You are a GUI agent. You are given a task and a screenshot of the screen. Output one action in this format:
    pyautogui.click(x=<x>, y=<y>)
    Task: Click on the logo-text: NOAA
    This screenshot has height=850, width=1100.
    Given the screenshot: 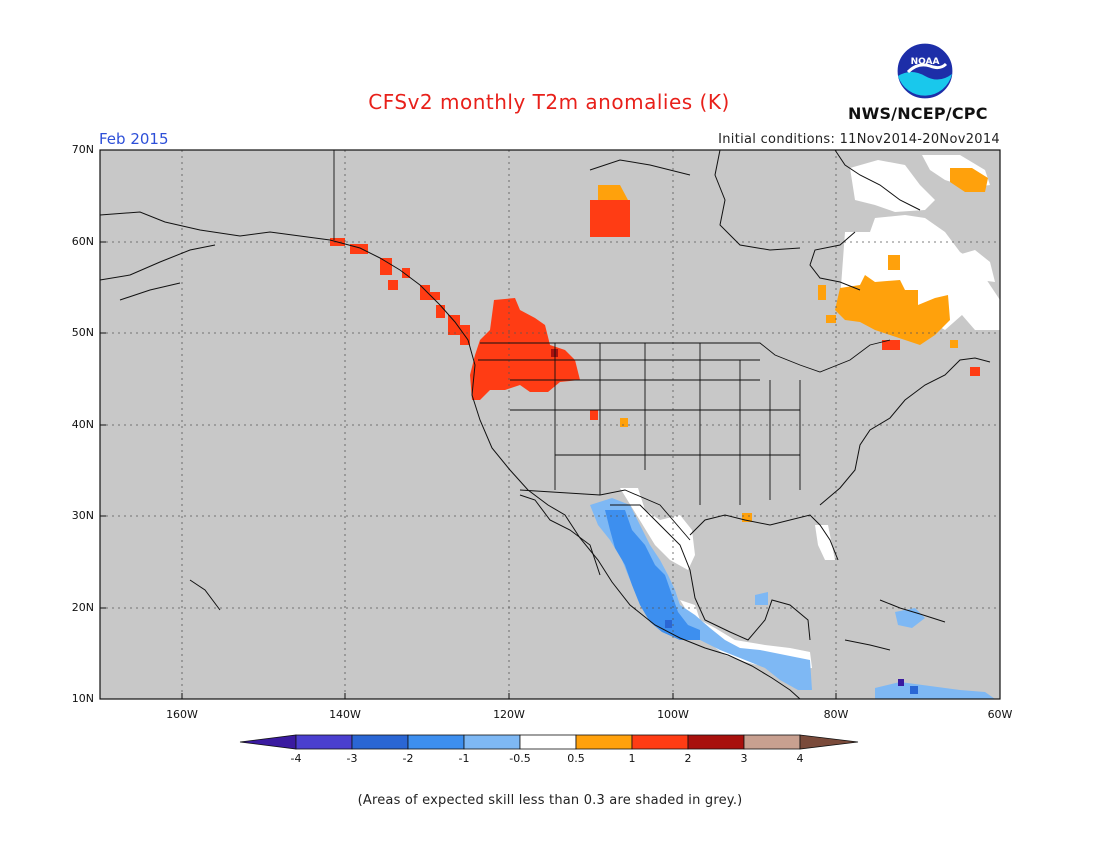 What is the action you would take?
    pyautogui.click(x=925, y=62)
    